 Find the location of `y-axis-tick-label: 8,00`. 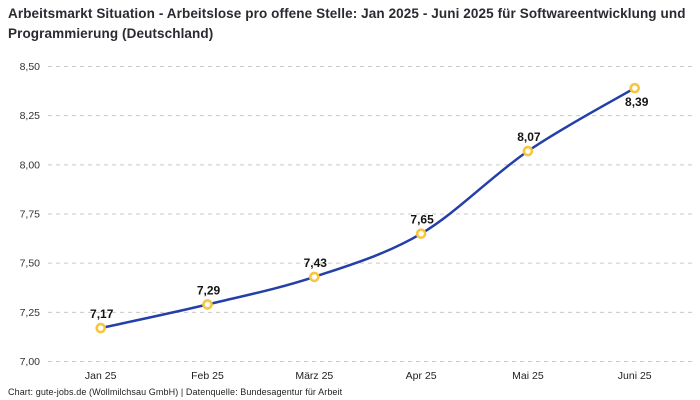

y-axis-tick-label: 8,00 is located at coordinates (30, 165).